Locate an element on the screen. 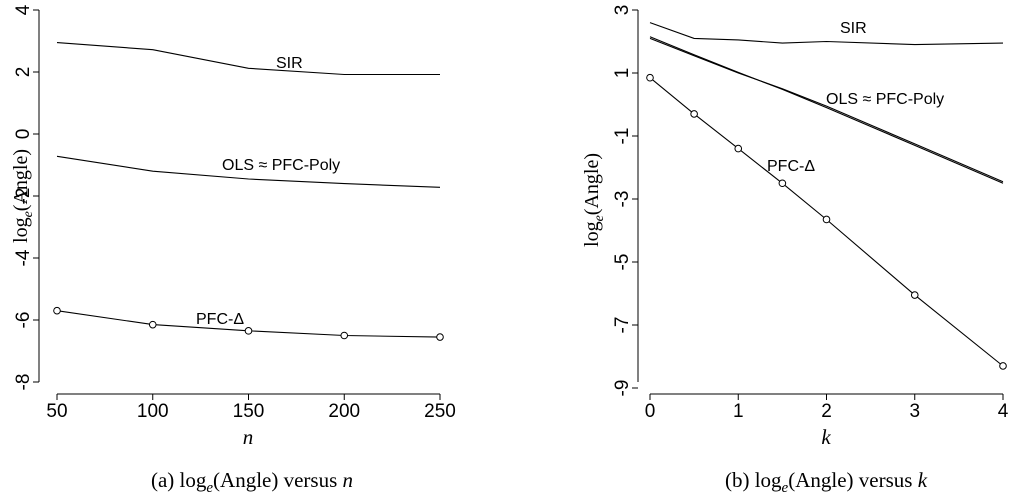 The image size is (1011, 496). panel-b-x-ticks: 0 1 2 3 4 is located at coordinates (827, 408).